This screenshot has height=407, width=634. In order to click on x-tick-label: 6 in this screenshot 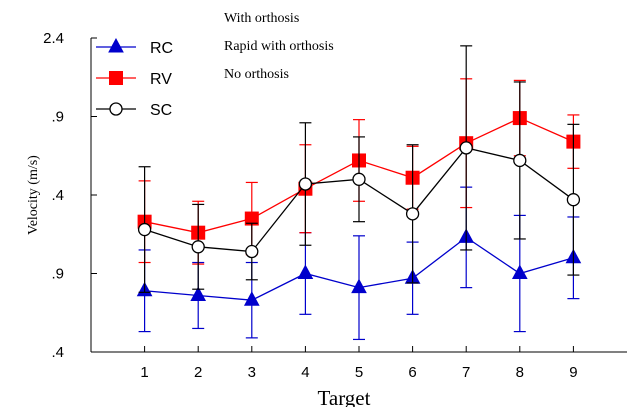, I will do `click(412, 372)`.